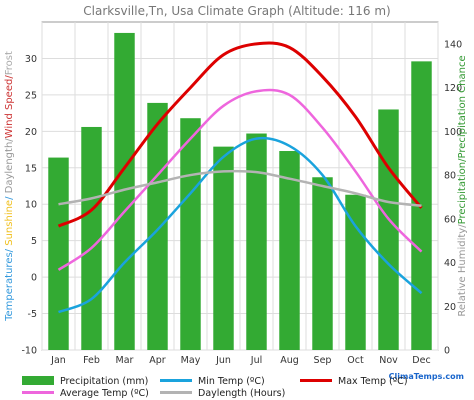  I want to click on series-line, so click(240, 188).